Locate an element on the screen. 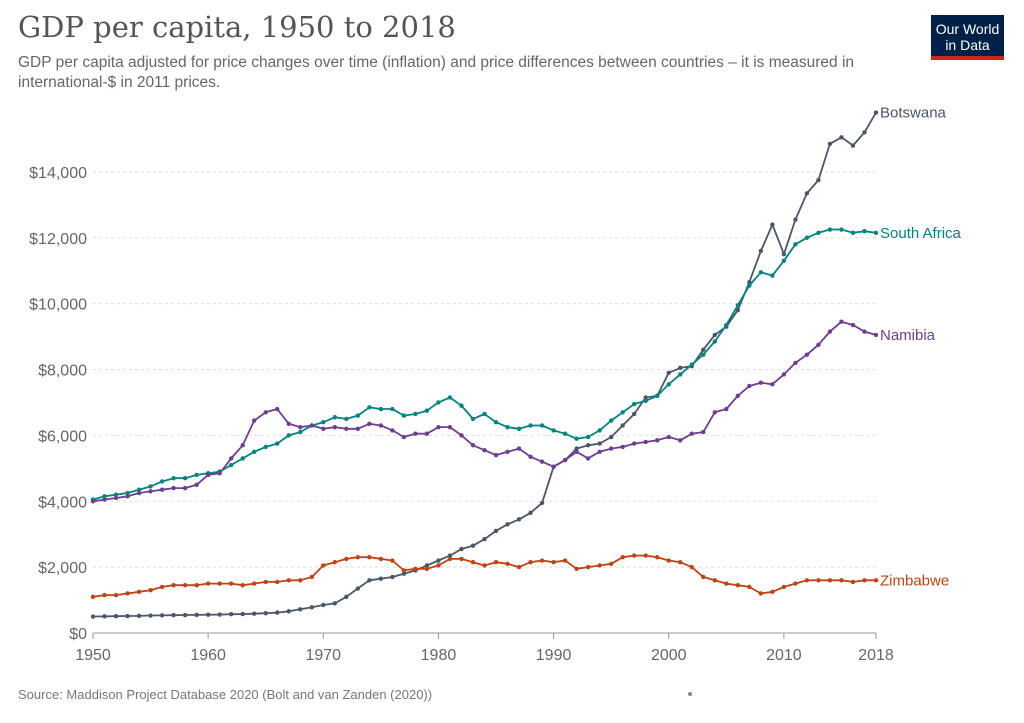 This screenshot has width=1024, height=723. y-tick-label: $8,000 is located at coordinates (62, 371).